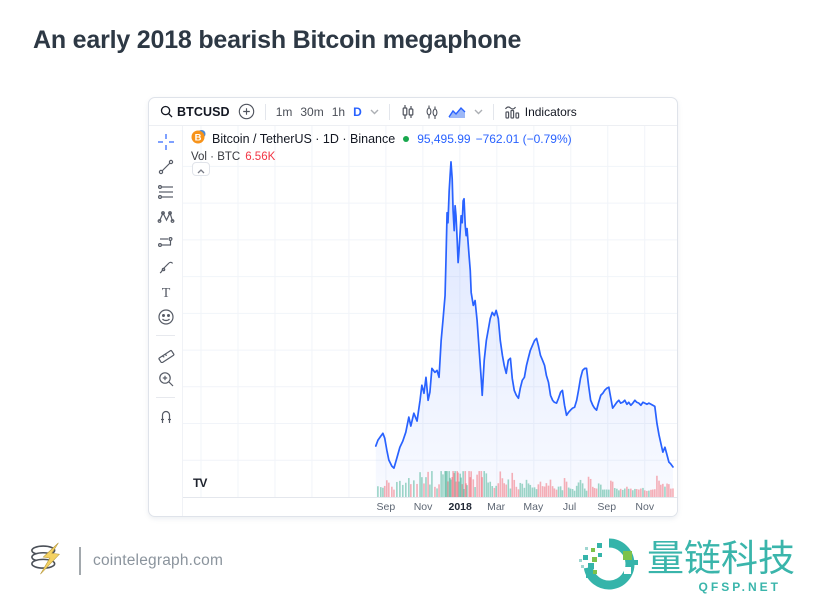 The image size is (820, 607). I want to click on volume-bars, so click(525, 484).